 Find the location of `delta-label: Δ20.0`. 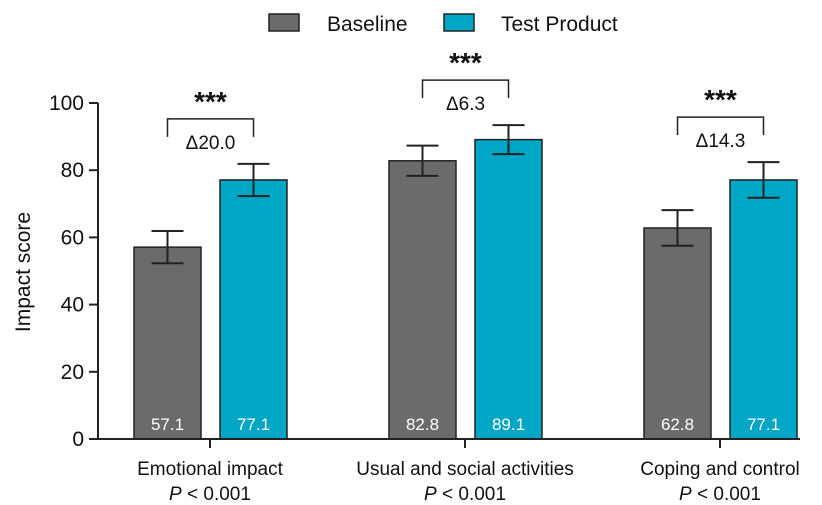

delta-label: Δ20.0 is located at coordinates (211, 143).